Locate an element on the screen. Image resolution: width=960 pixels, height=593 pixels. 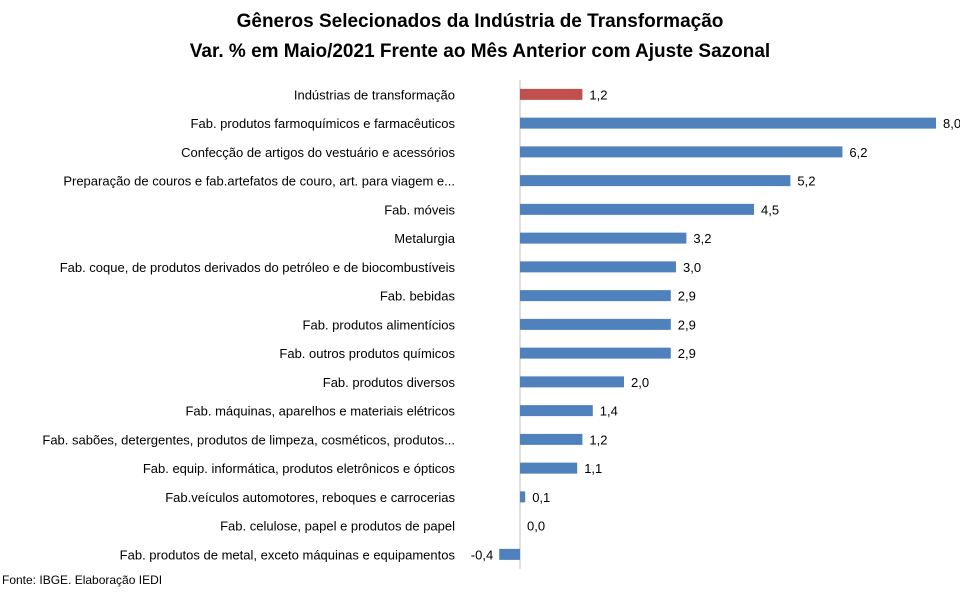
category-label: Fab. móveis is located at coordinates (419, 209).